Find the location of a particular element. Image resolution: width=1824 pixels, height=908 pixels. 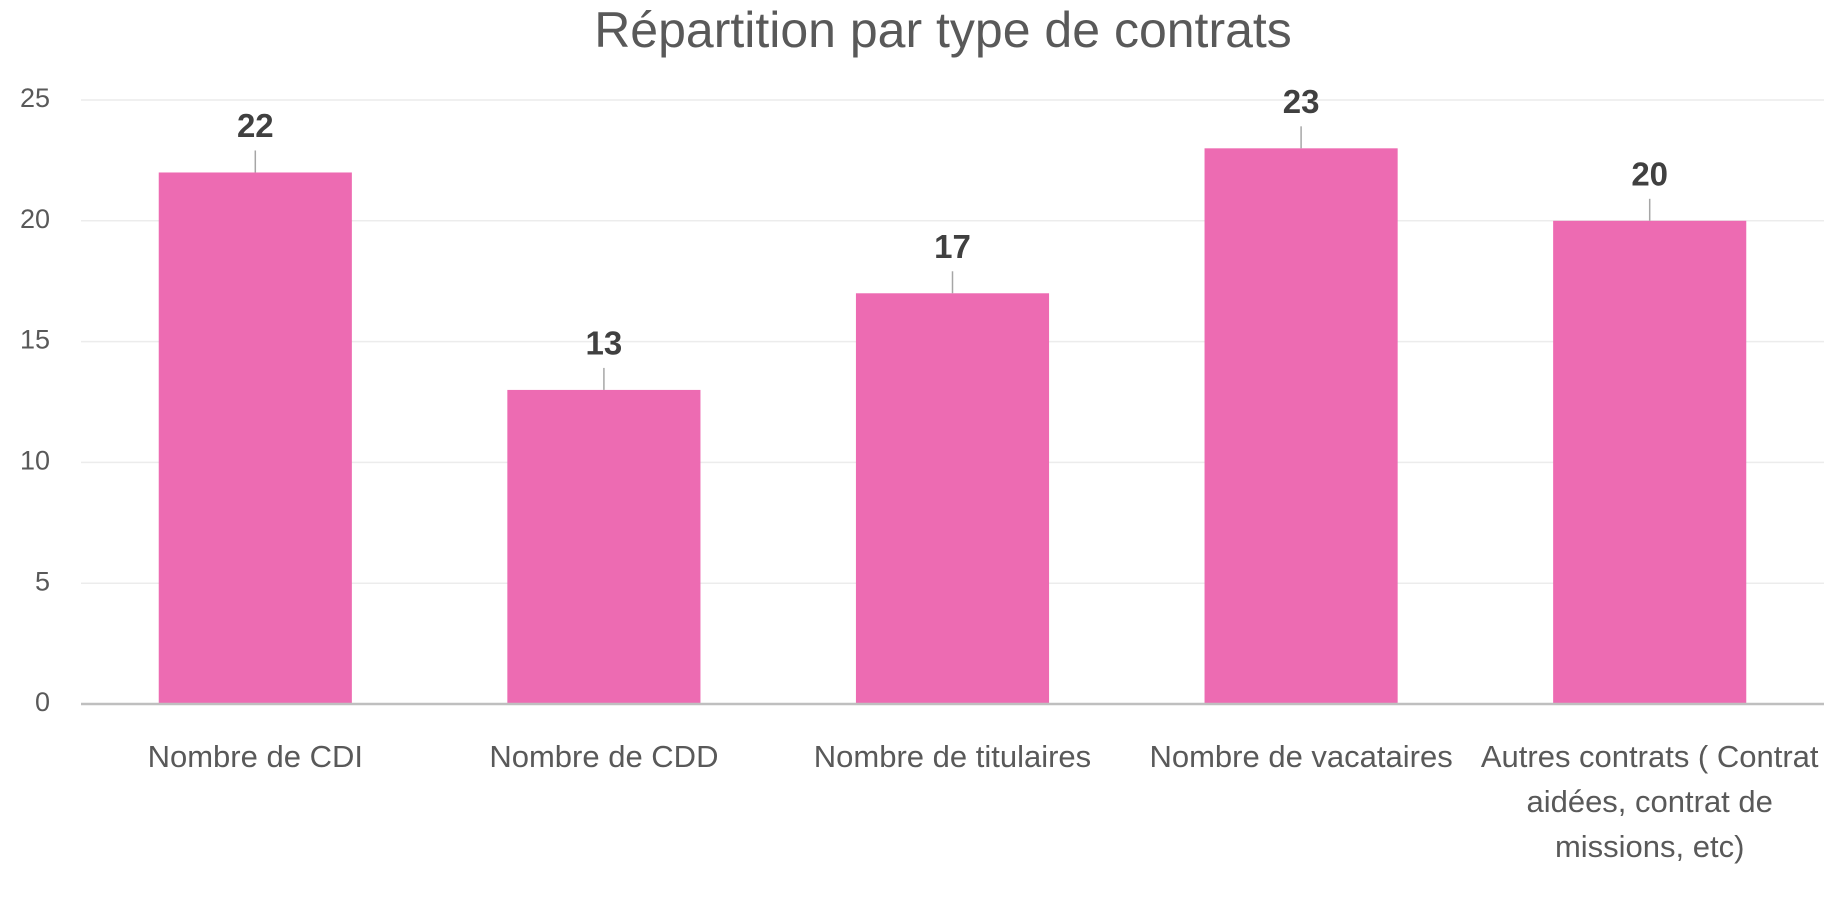

y-tick-label: 15 is located at coordinates (35, 340).